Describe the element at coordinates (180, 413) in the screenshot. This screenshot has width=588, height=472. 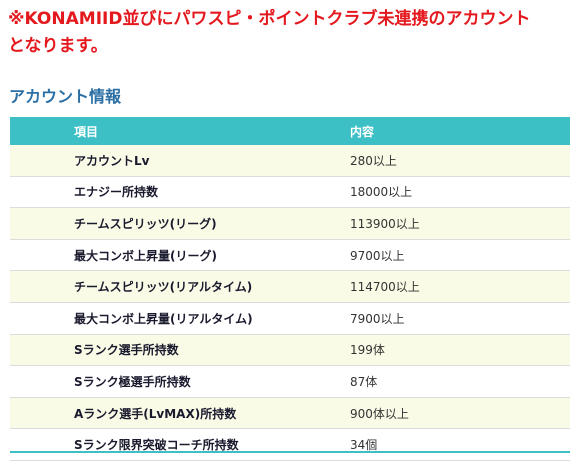
I see `row-item-label: Aランク選手(LvMAX)所持数` at that location.